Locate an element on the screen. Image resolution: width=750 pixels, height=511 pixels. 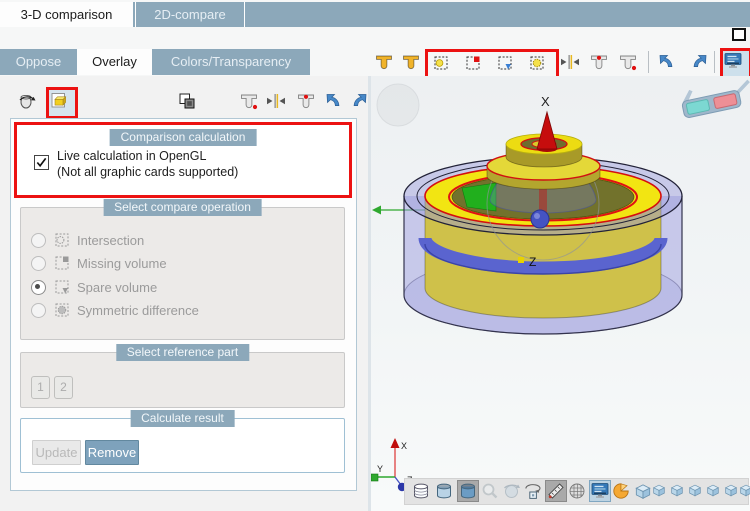
y-axis-arrowhead is located at coordinates (376, 210).